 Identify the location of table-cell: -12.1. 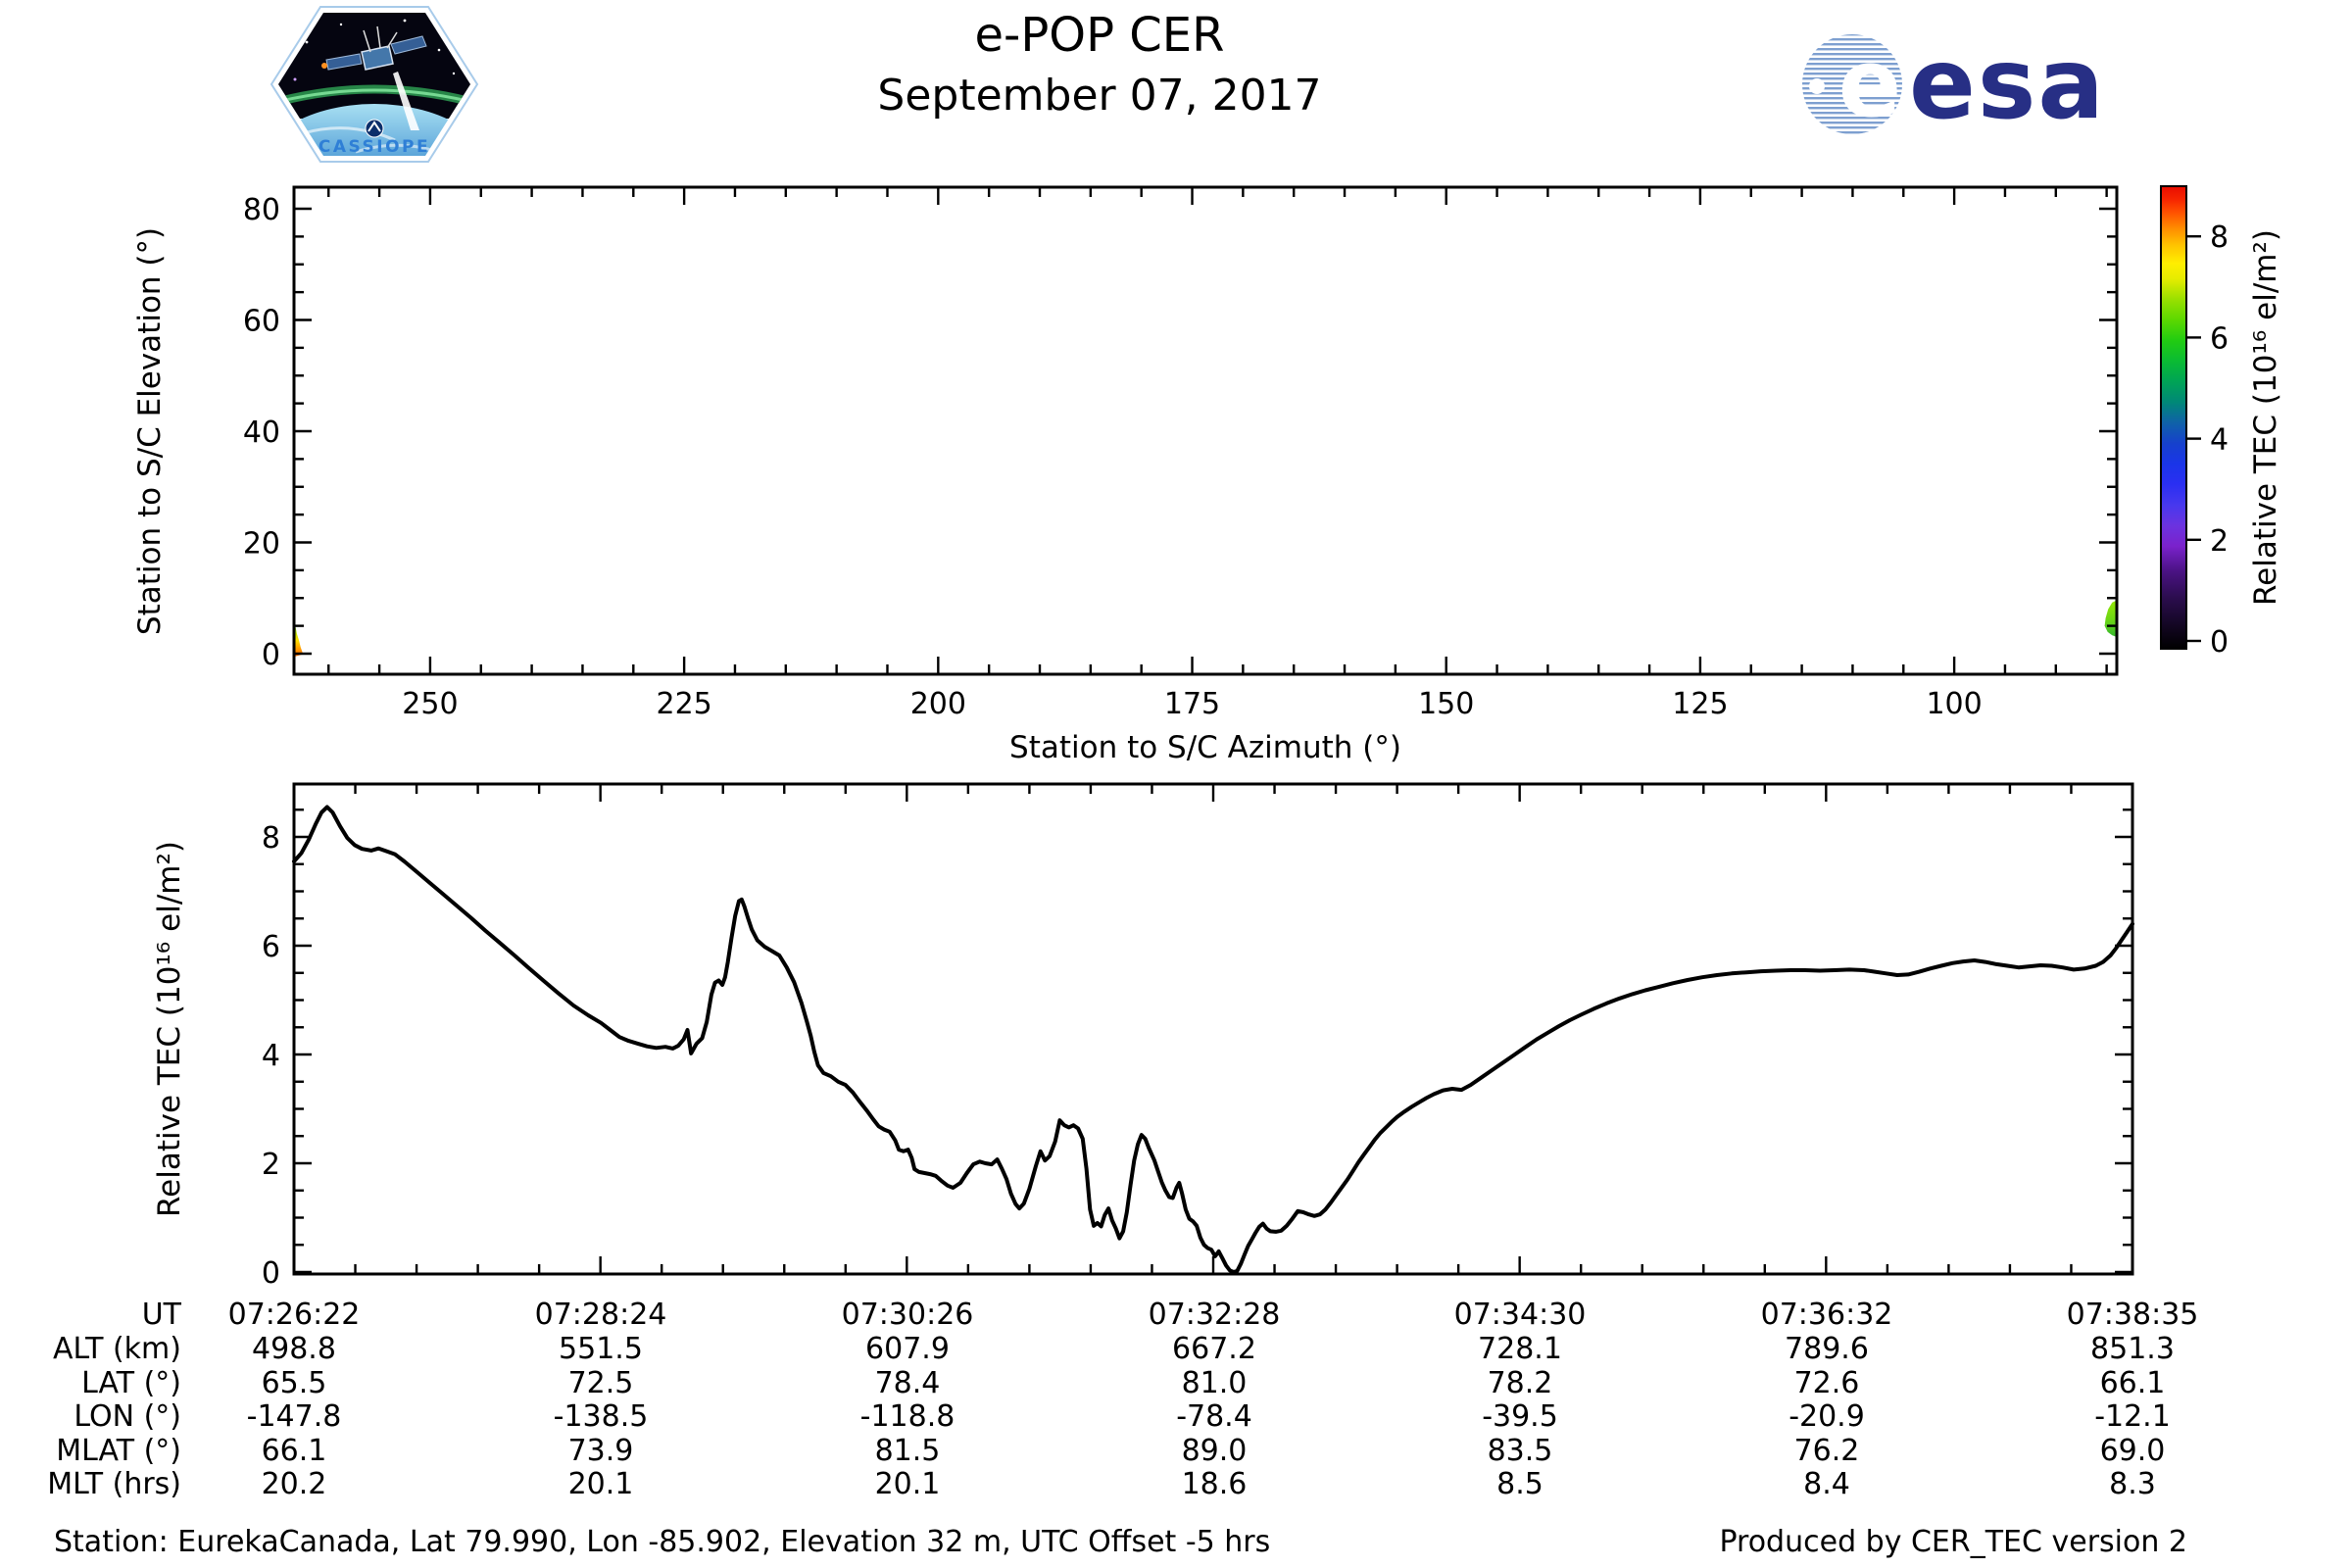
(2132, 1416).